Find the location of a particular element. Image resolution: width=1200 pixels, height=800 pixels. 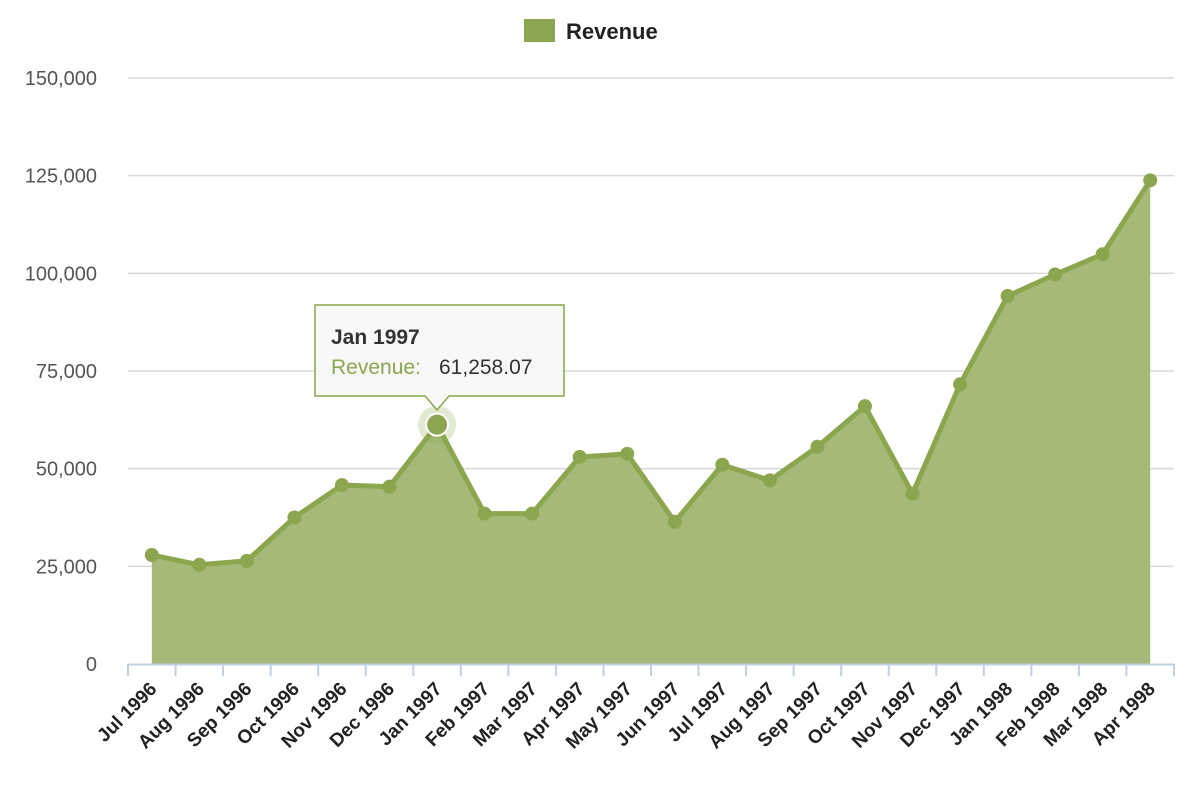

data-point-hovered is located at coordinates (437, 424).